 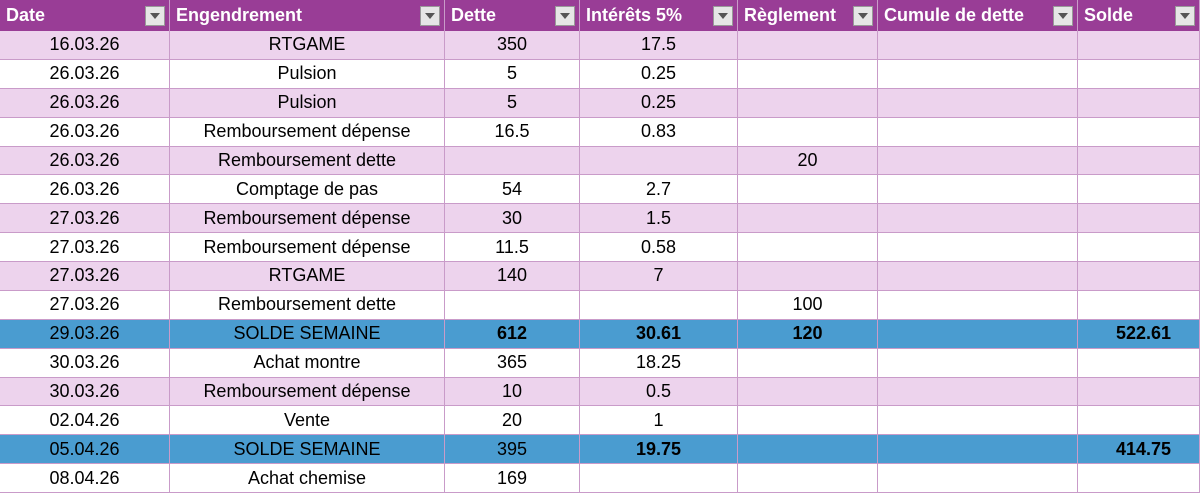 What do you see at coordinates (512, 276) in the screenshot?
I see `table-cell: 140` at bounding box center [512, 276].